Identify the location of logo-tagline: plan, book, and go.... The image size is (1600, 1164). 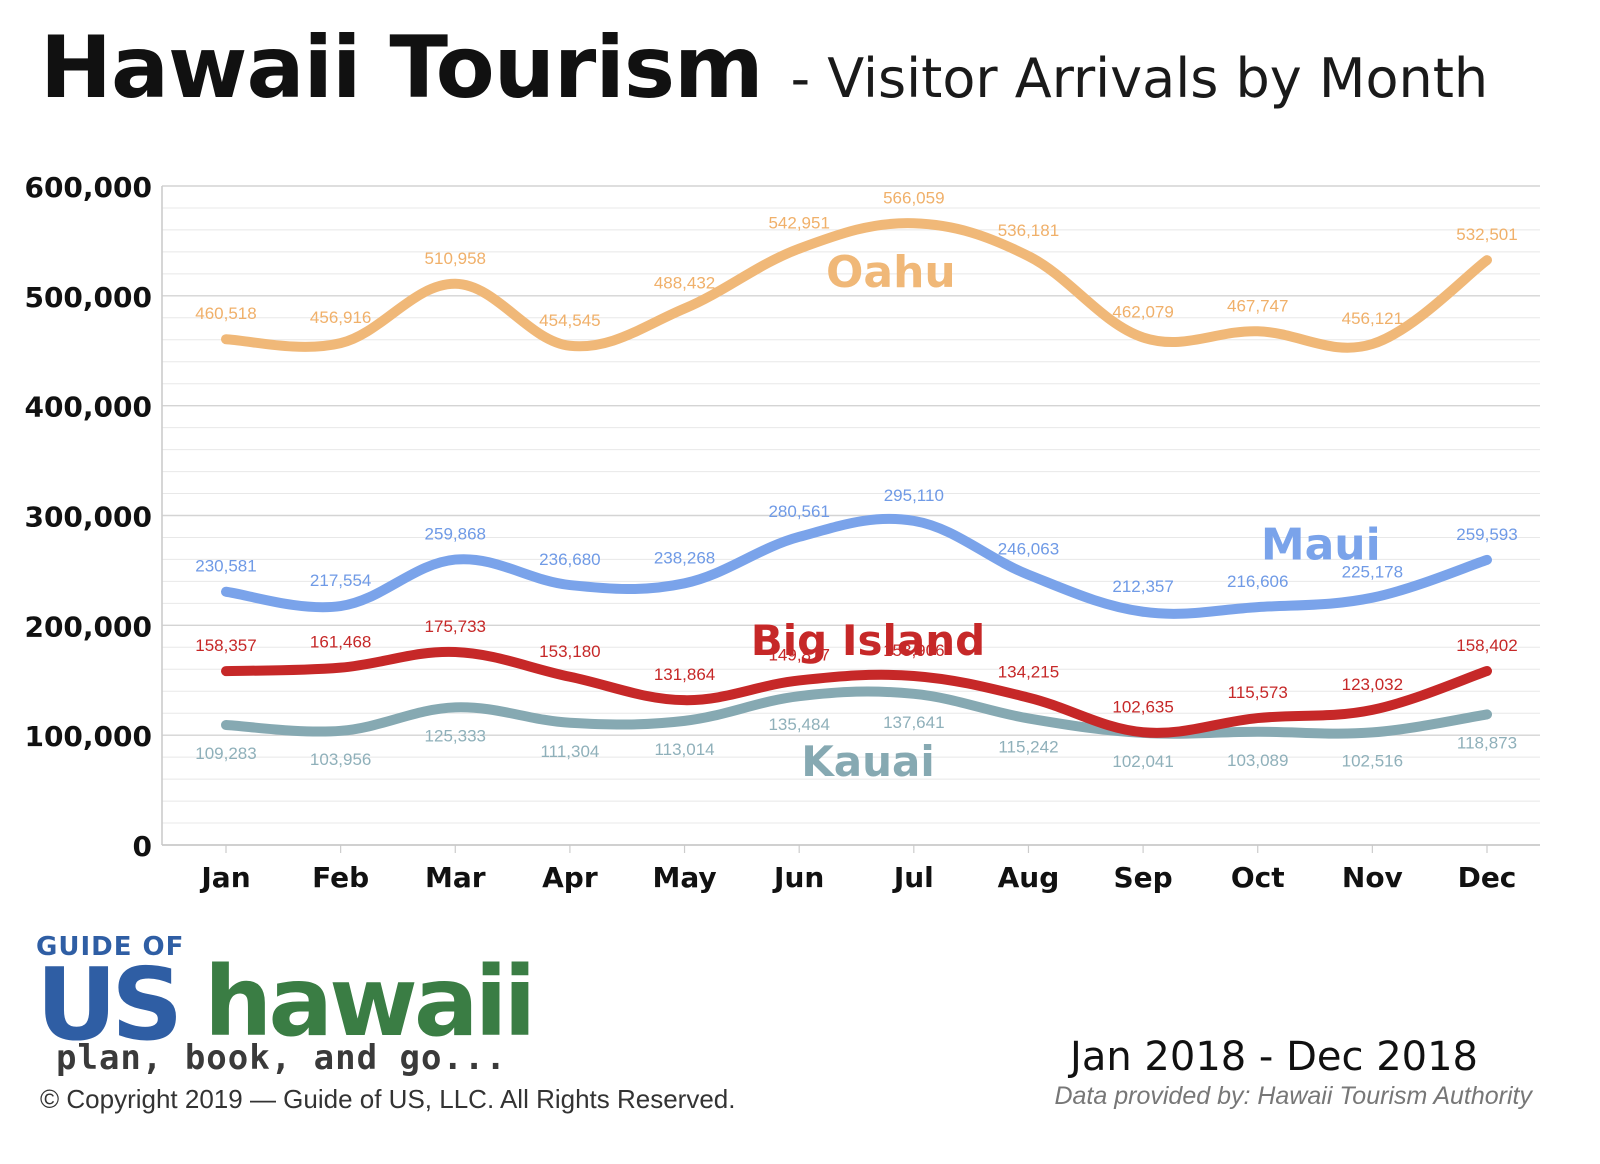
(281, 1058).